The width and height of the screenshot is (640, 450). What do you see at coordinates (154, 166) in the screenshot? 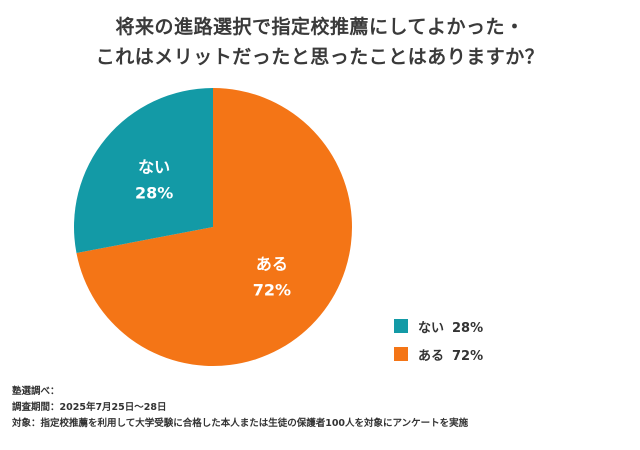
I see `slice-label-no: ない` at bounding box center [154, 166].